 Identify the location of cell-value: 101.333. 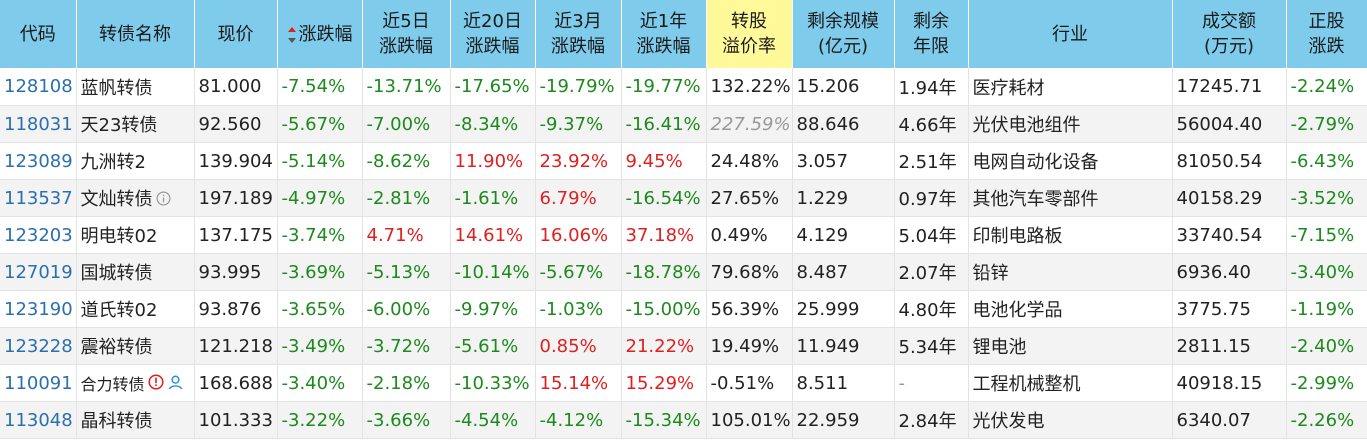
(235, 420).